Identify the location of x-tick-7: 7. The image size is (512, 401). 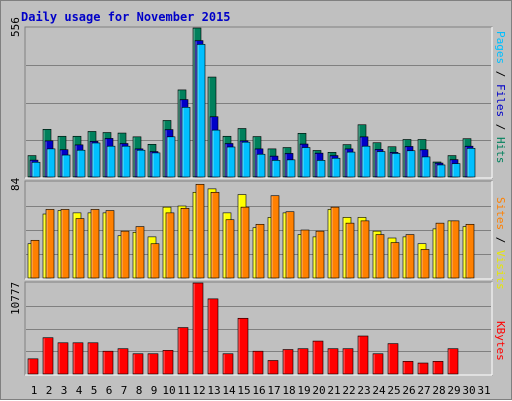
(124, 390).